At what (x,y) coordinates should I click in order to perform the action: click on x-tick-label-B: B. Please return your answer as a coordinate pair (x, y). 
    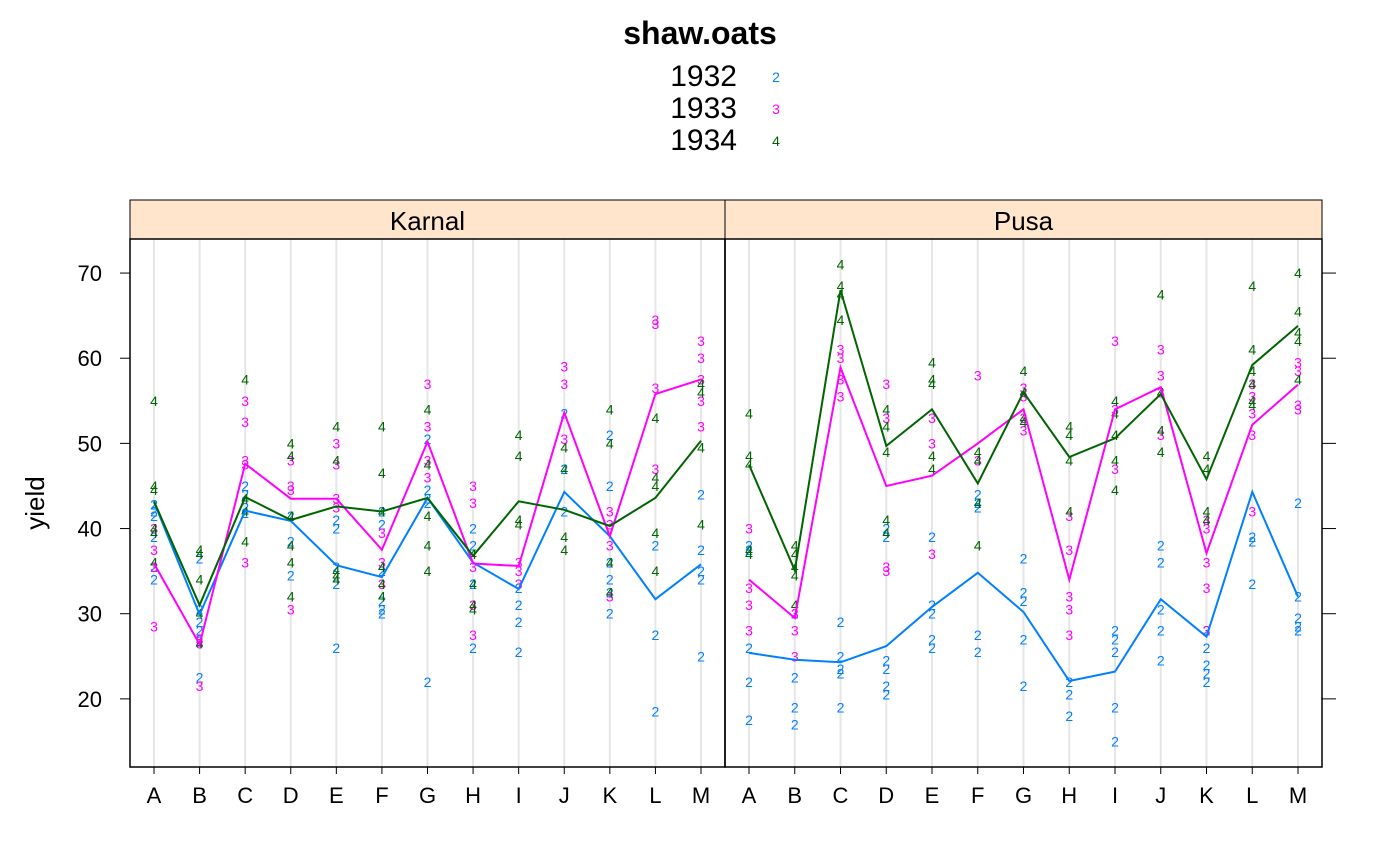
    Looking at the image, I should click on (199, 795).